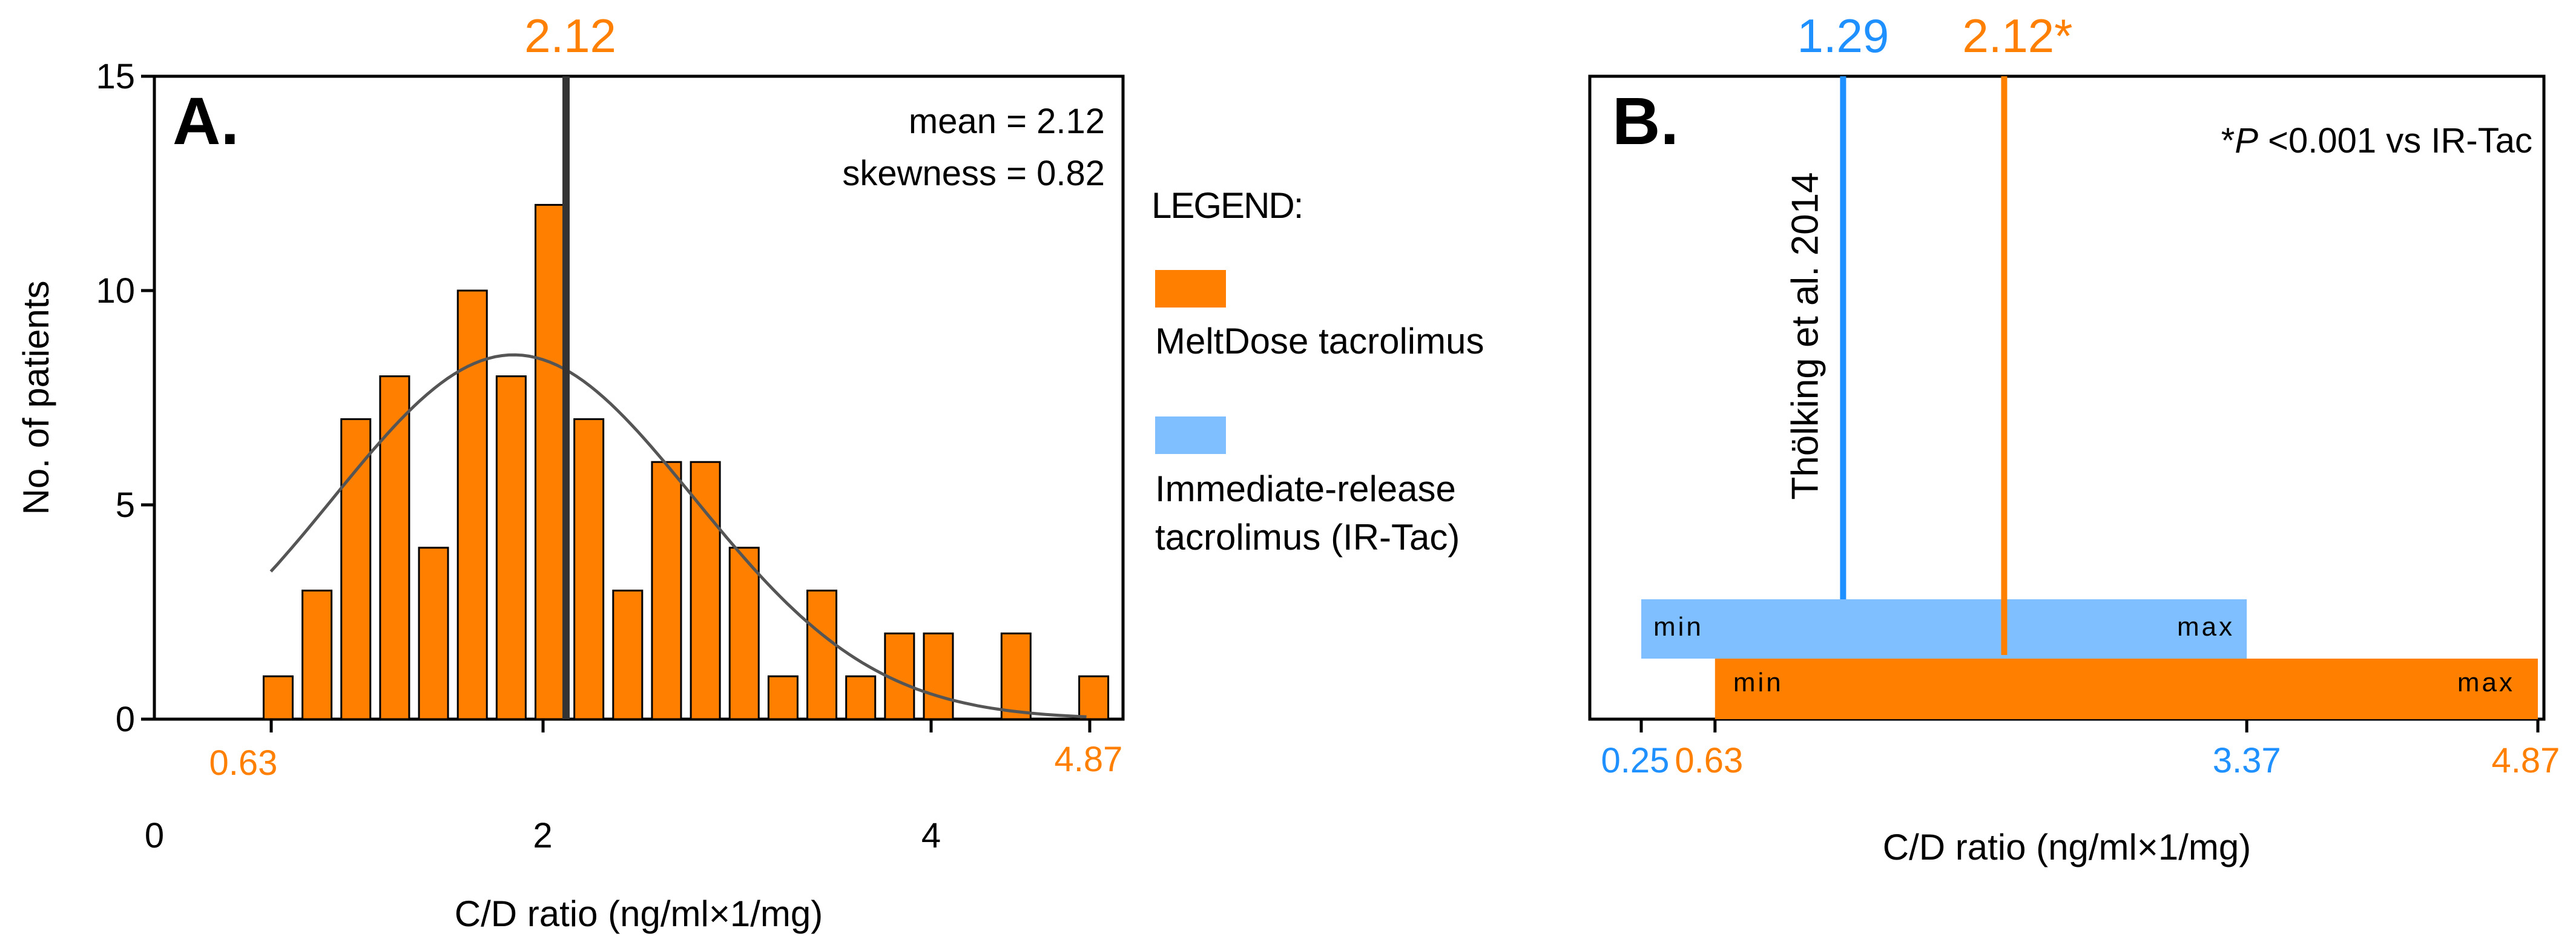 The image size is (2576, 951). I want to click on panel-a-normal-fit-curve, so click(678, 536).